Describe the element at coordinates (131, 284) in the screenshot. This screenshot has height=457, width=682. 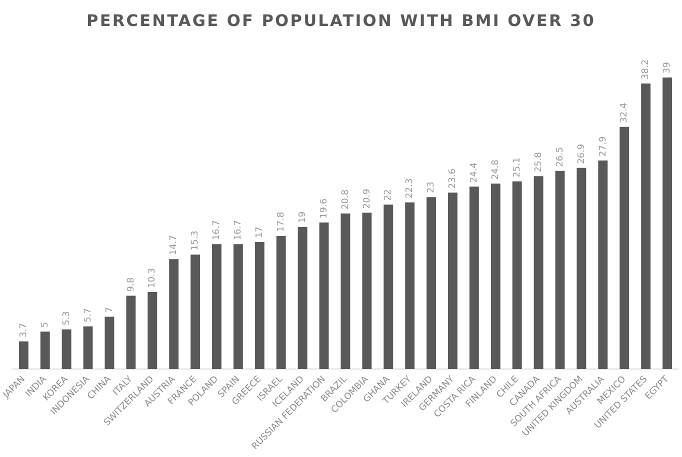
I see `data-label: 9.8` at that location.